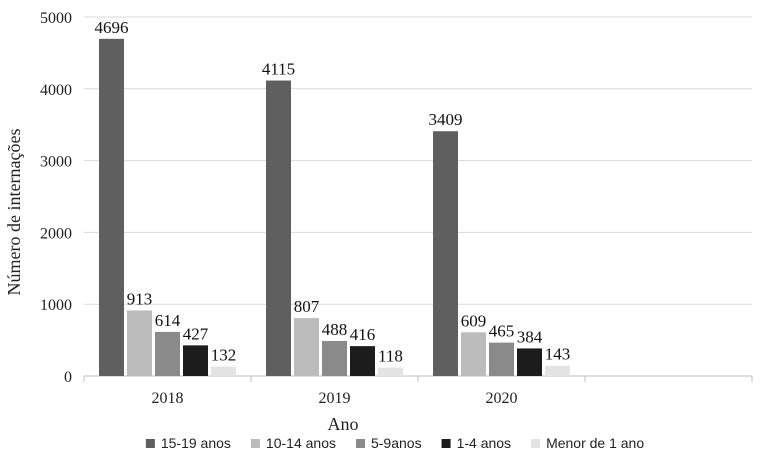 Image resolution: width=760 pixels, height=464 pixels. What do you see at coordinates (56, 18) in the screenshot?
I see `y-tick-label: 5000` at bounding box center [56, 18].